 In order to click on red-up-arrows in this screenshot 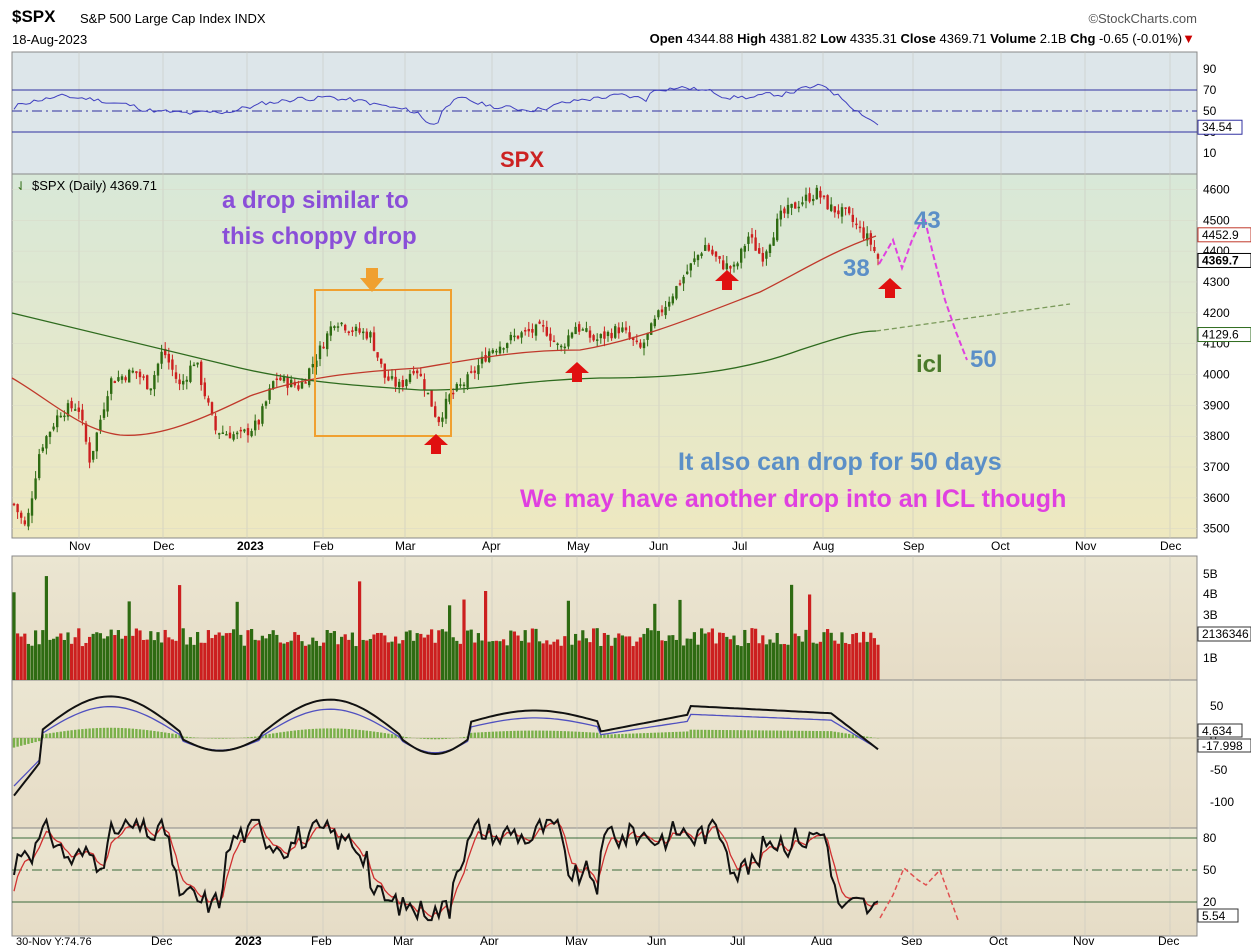, I will do `click(663, 362)`.